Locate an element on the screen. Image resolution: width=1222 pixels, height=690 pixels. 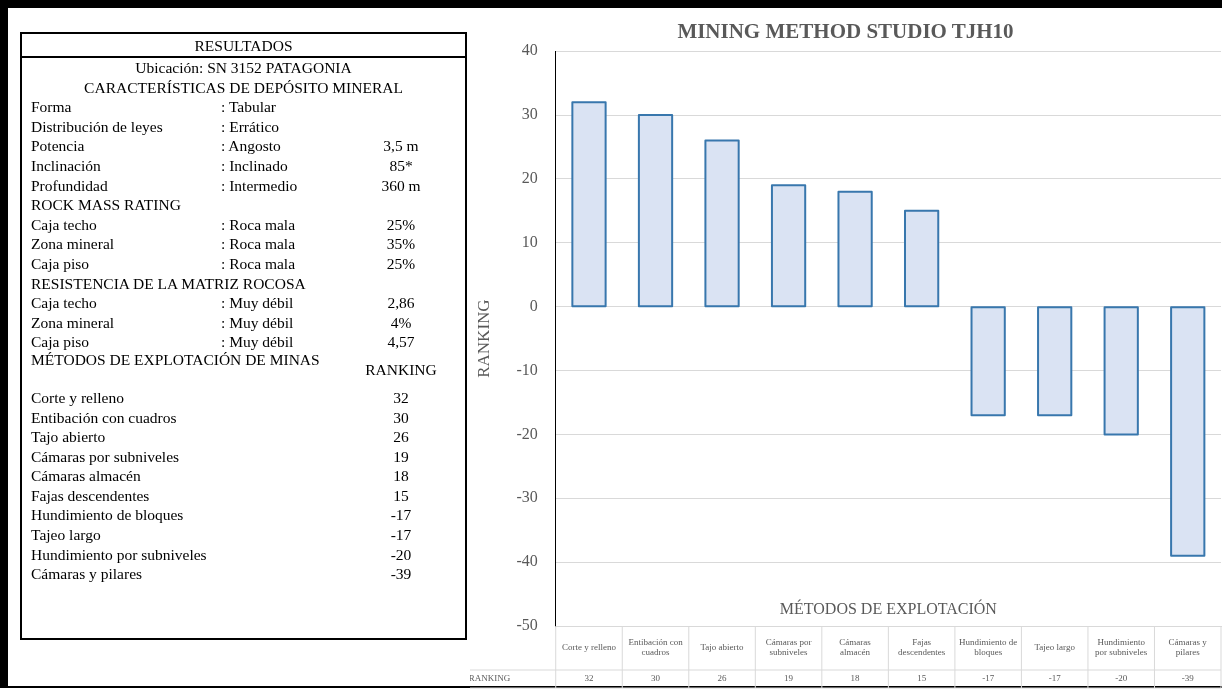
text: Potencia : Angosto 3,5 m is located at coordinates (225, 146).